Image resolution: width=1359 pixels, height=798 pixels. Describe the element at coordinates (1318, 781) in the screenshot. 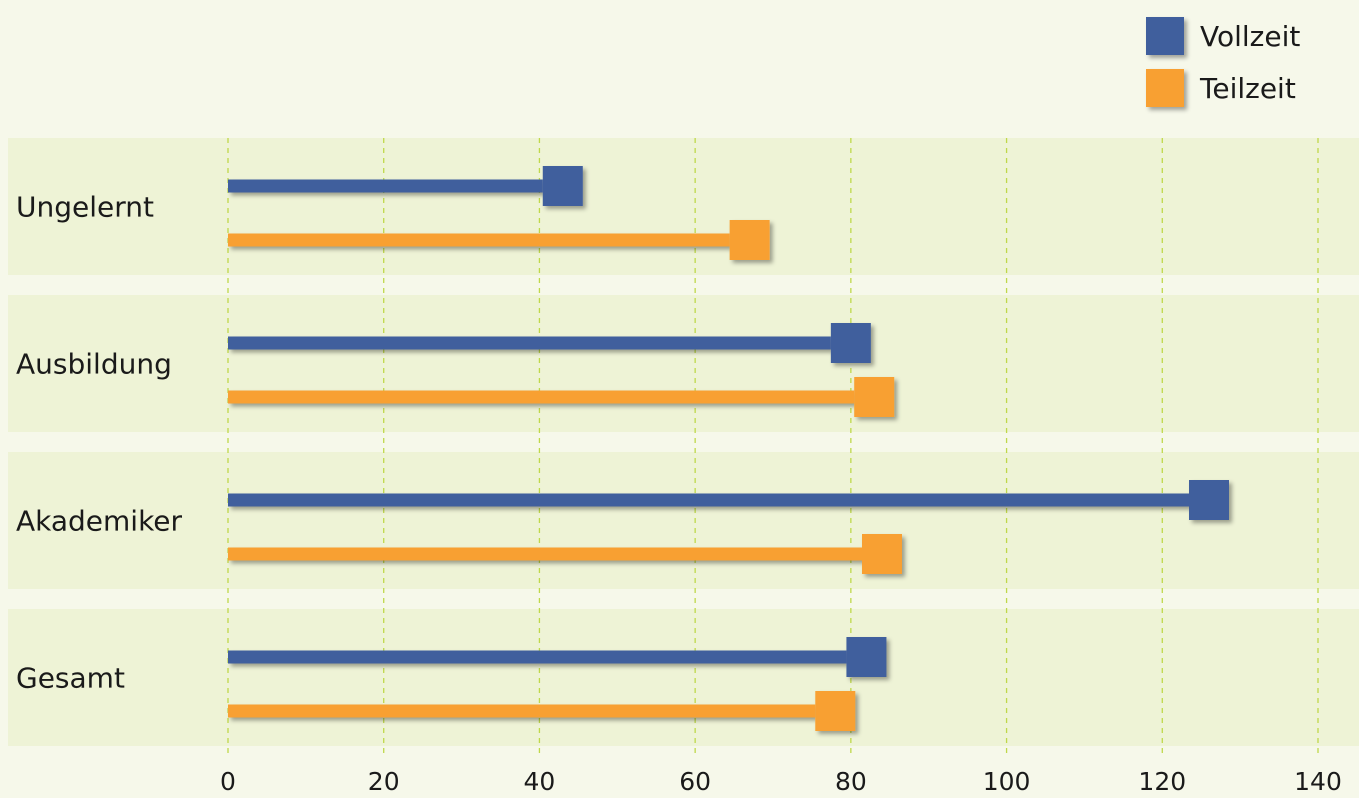

I see `x-tick-label: 140` at that location.